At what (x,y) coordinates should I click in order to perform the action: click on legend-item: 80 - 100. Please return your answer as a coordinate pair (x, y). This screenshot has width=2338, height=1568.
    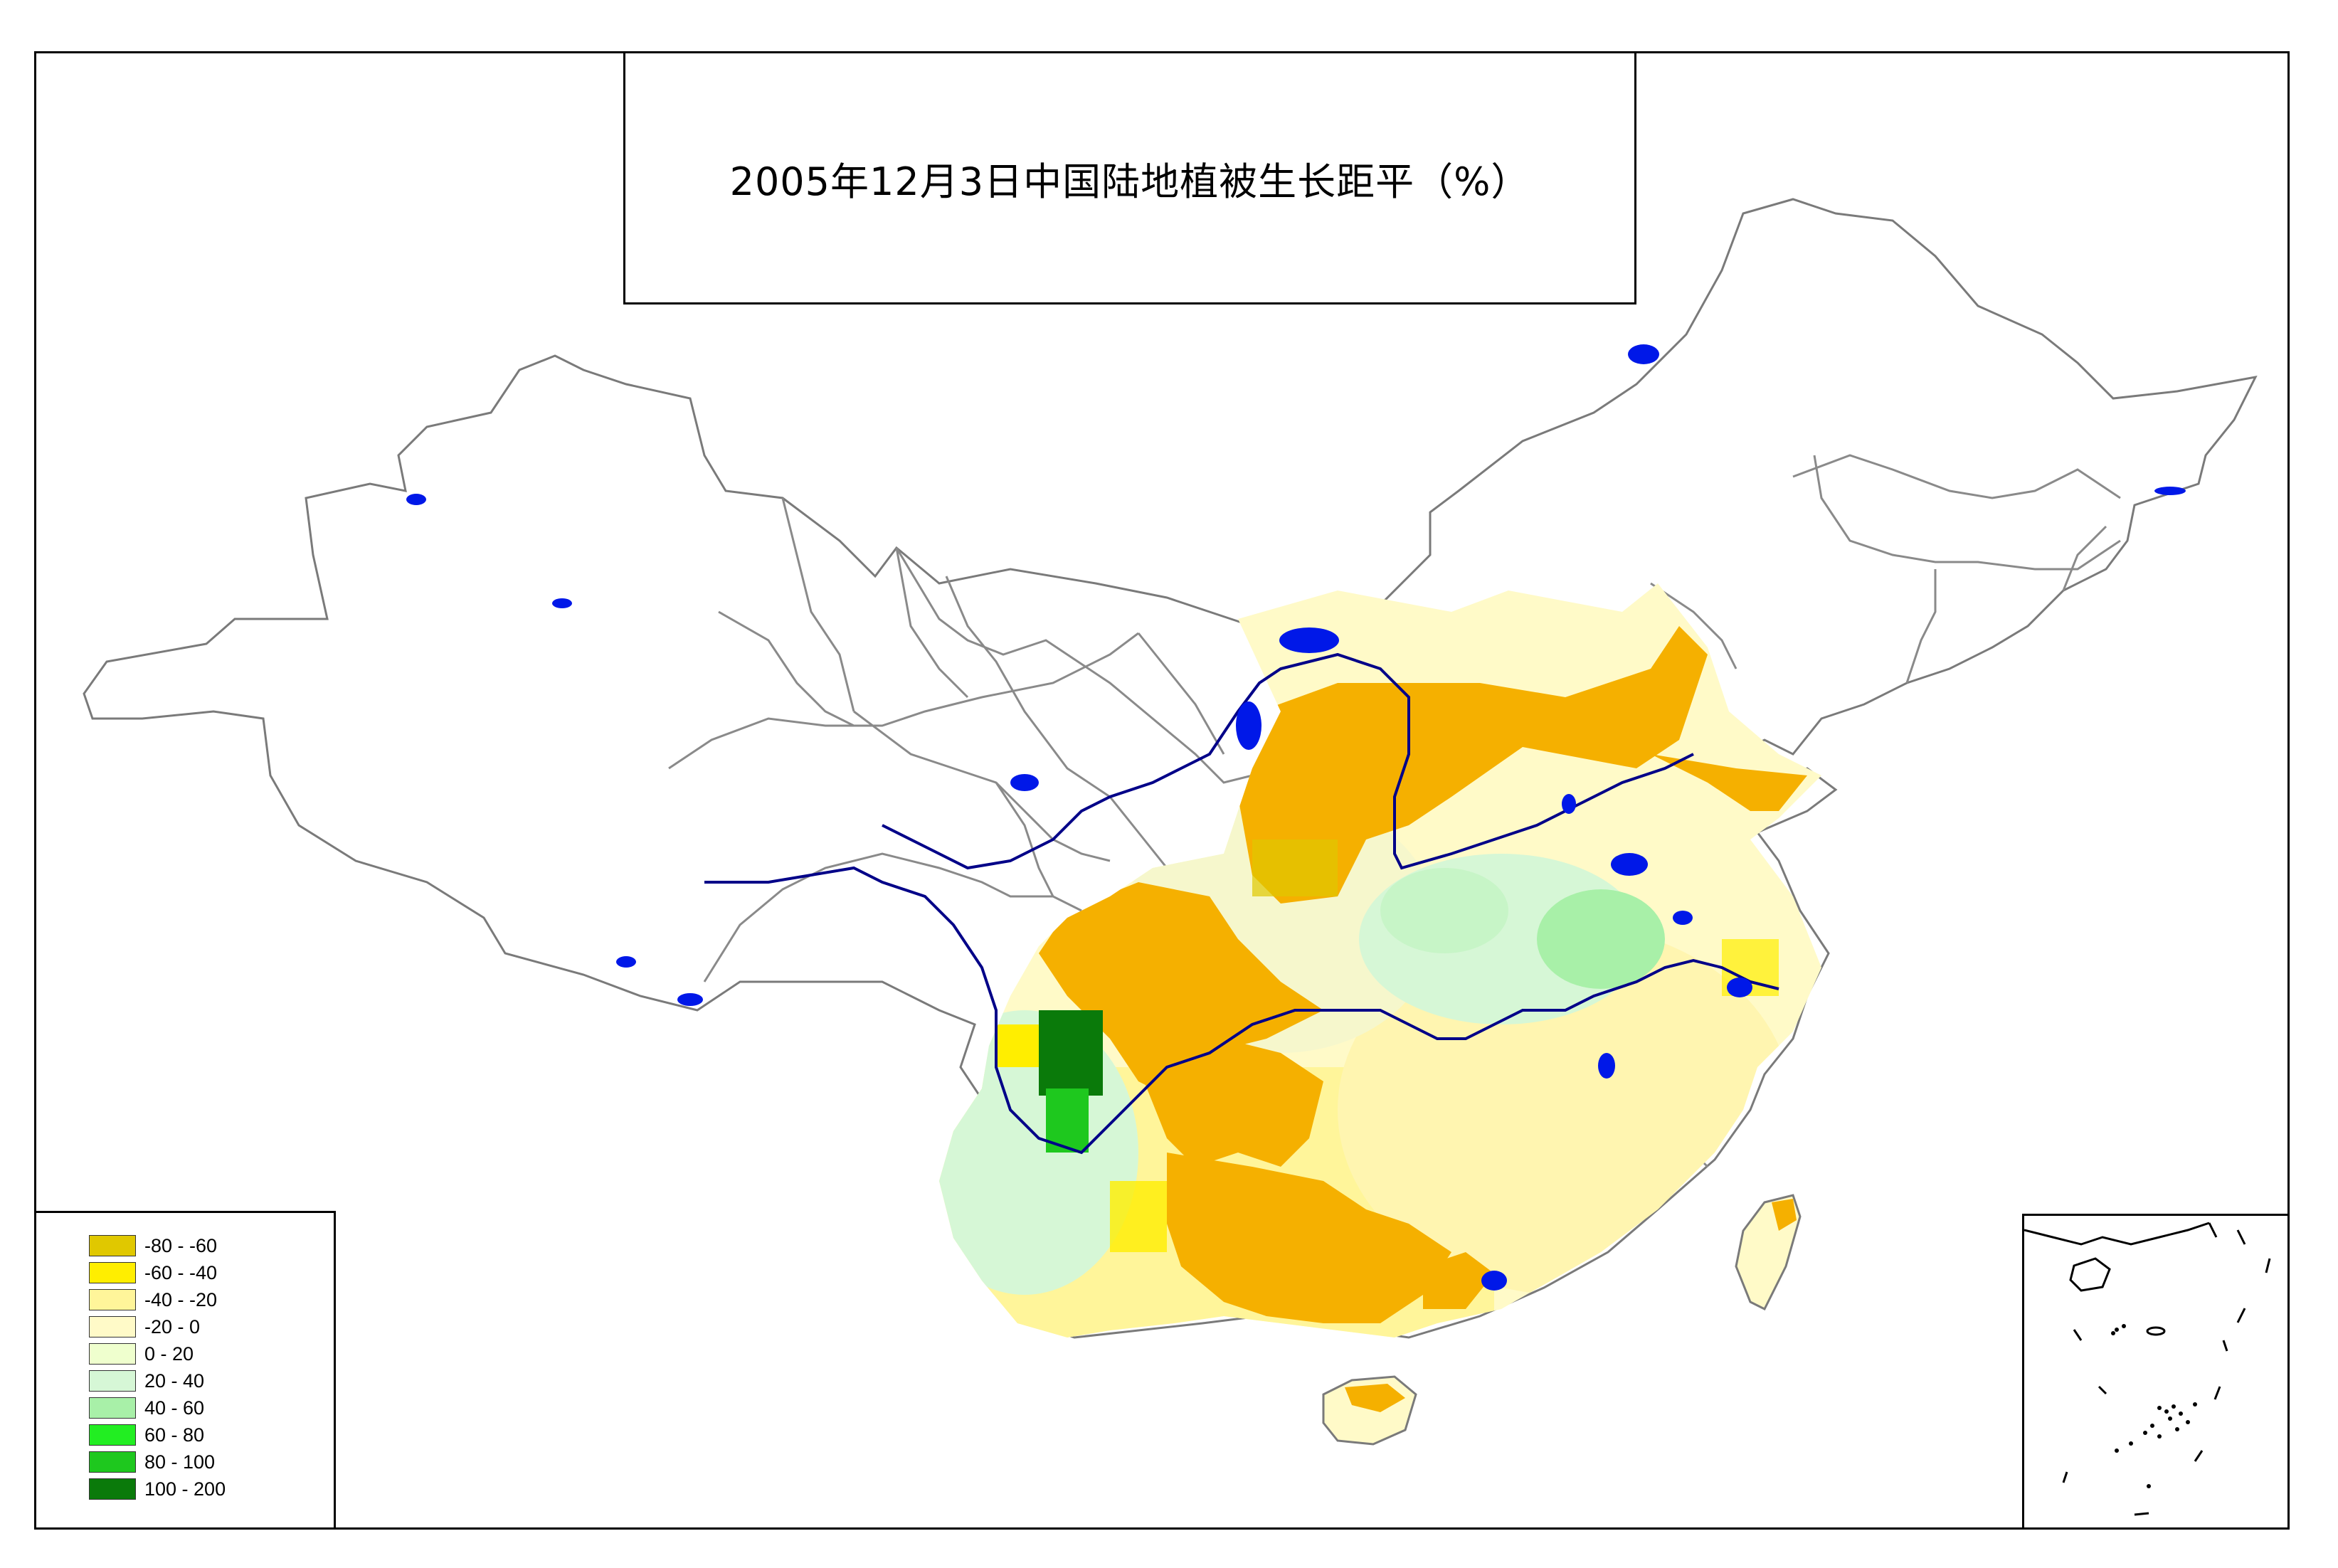
    Looking at the image, I should click on (152, 1462).